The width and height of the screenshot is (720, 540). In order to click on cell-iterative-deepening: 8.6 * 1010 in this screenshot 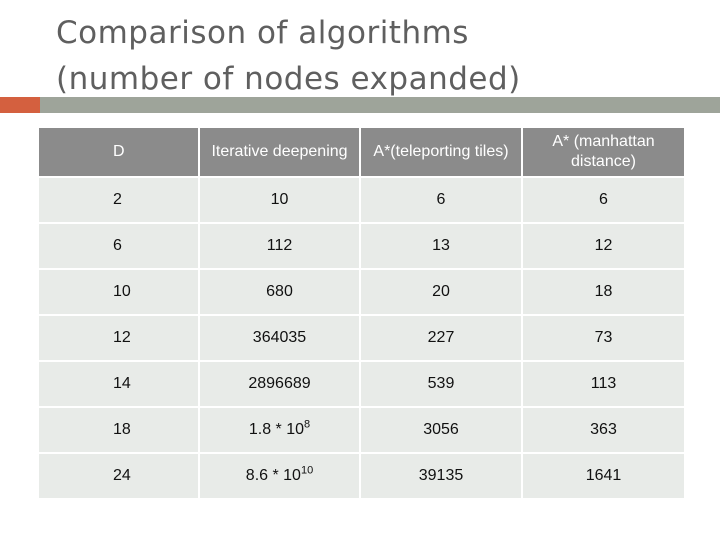, I will do `click(279, 476)`.